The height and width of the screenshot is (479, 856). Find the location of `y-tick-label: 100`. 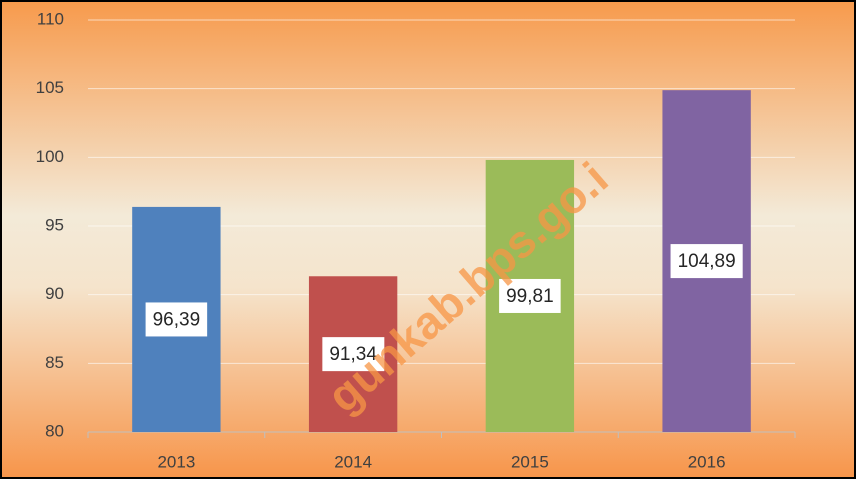

y-tick-label: 100 is located at coordinates (50, 156).